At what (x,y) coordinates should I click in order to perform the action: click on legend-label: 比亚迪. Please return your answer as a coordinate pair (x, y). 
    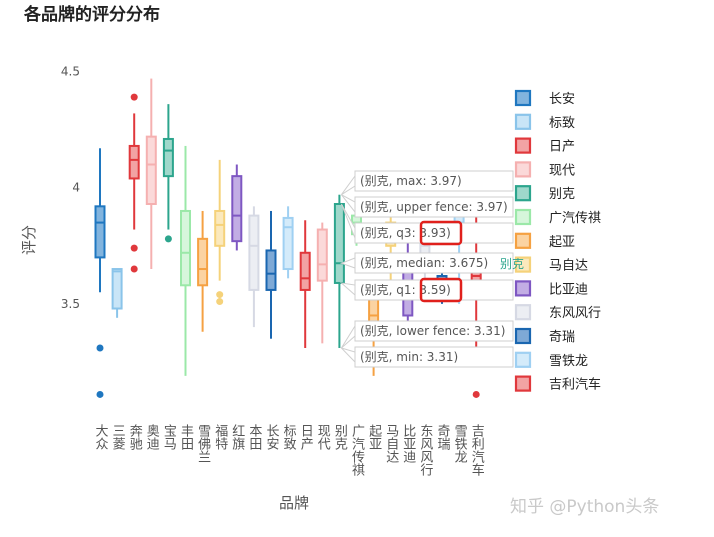
    Looking at the image, I should click on (568, 289).